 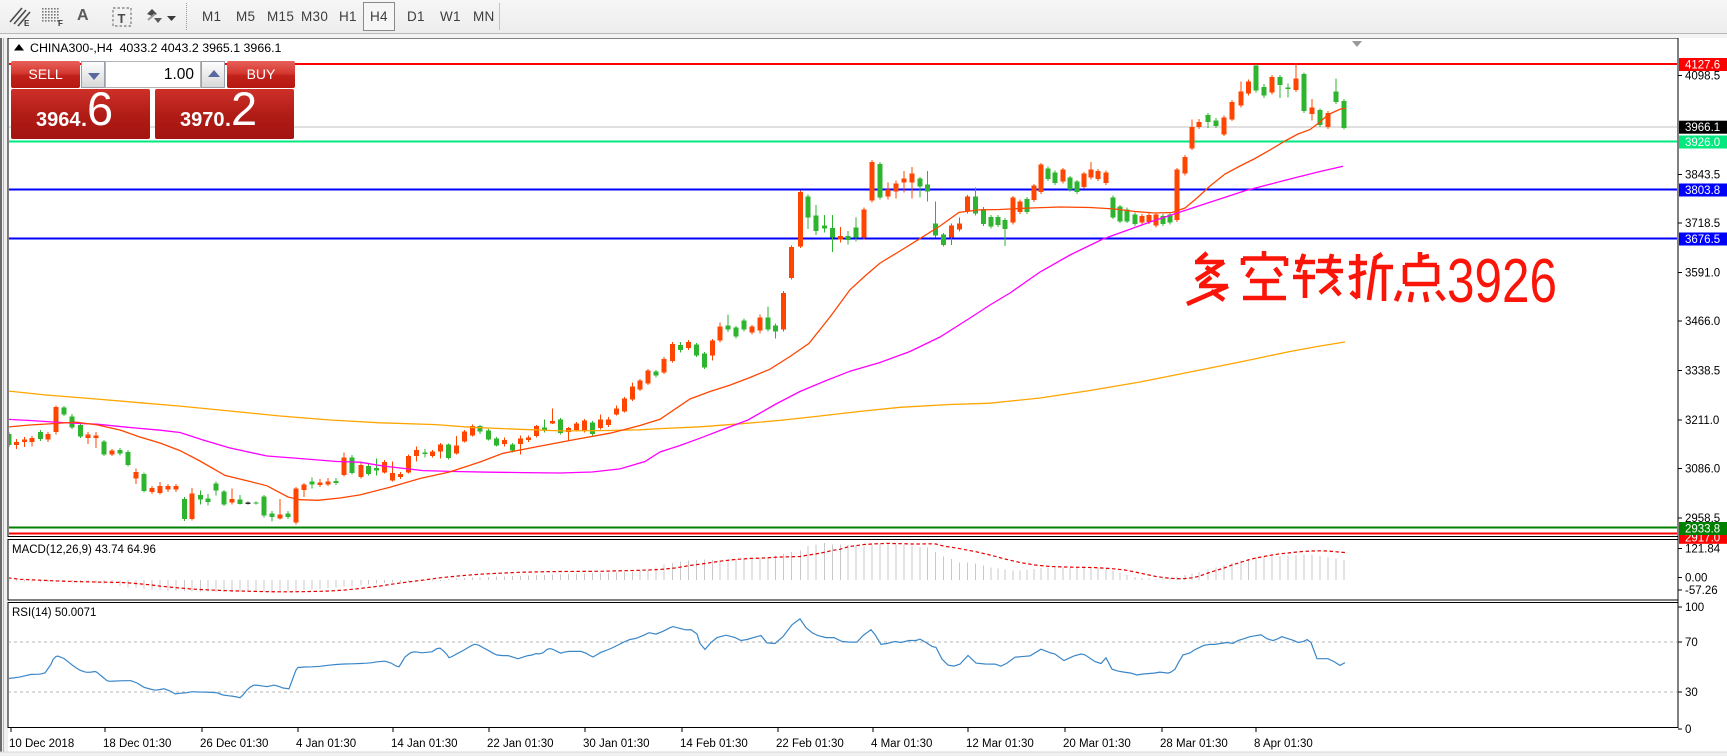 What do you see at coordinates (1194, 744) in the screenshot?
I see `svg-text: 28 Mar 01:30` at bounding box center [1194, 744].